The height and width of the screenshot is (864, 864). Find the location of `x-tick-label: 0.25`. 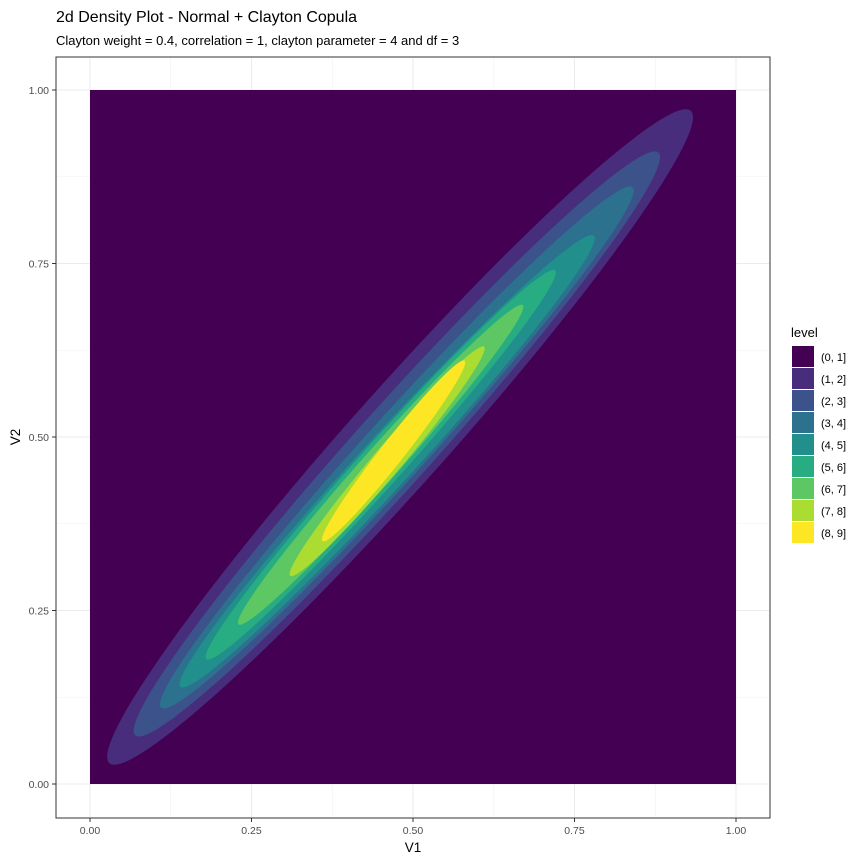

x-tick-label: 0.25 is located at coordinates (251, 831).